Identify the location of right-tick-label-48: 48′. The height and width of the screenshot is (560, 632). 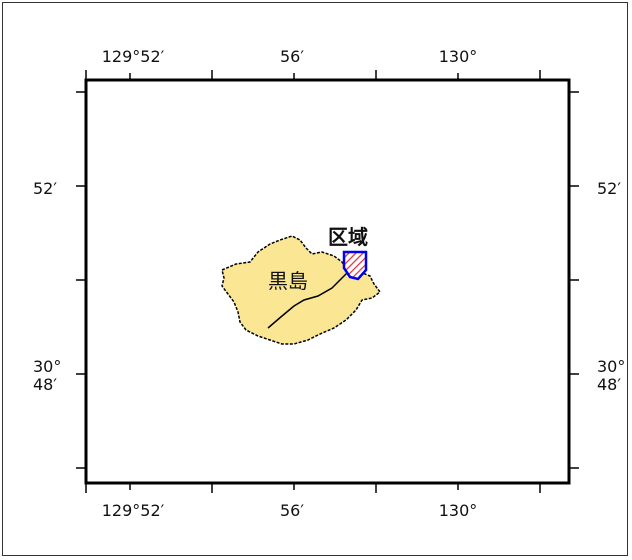
(609, 384).